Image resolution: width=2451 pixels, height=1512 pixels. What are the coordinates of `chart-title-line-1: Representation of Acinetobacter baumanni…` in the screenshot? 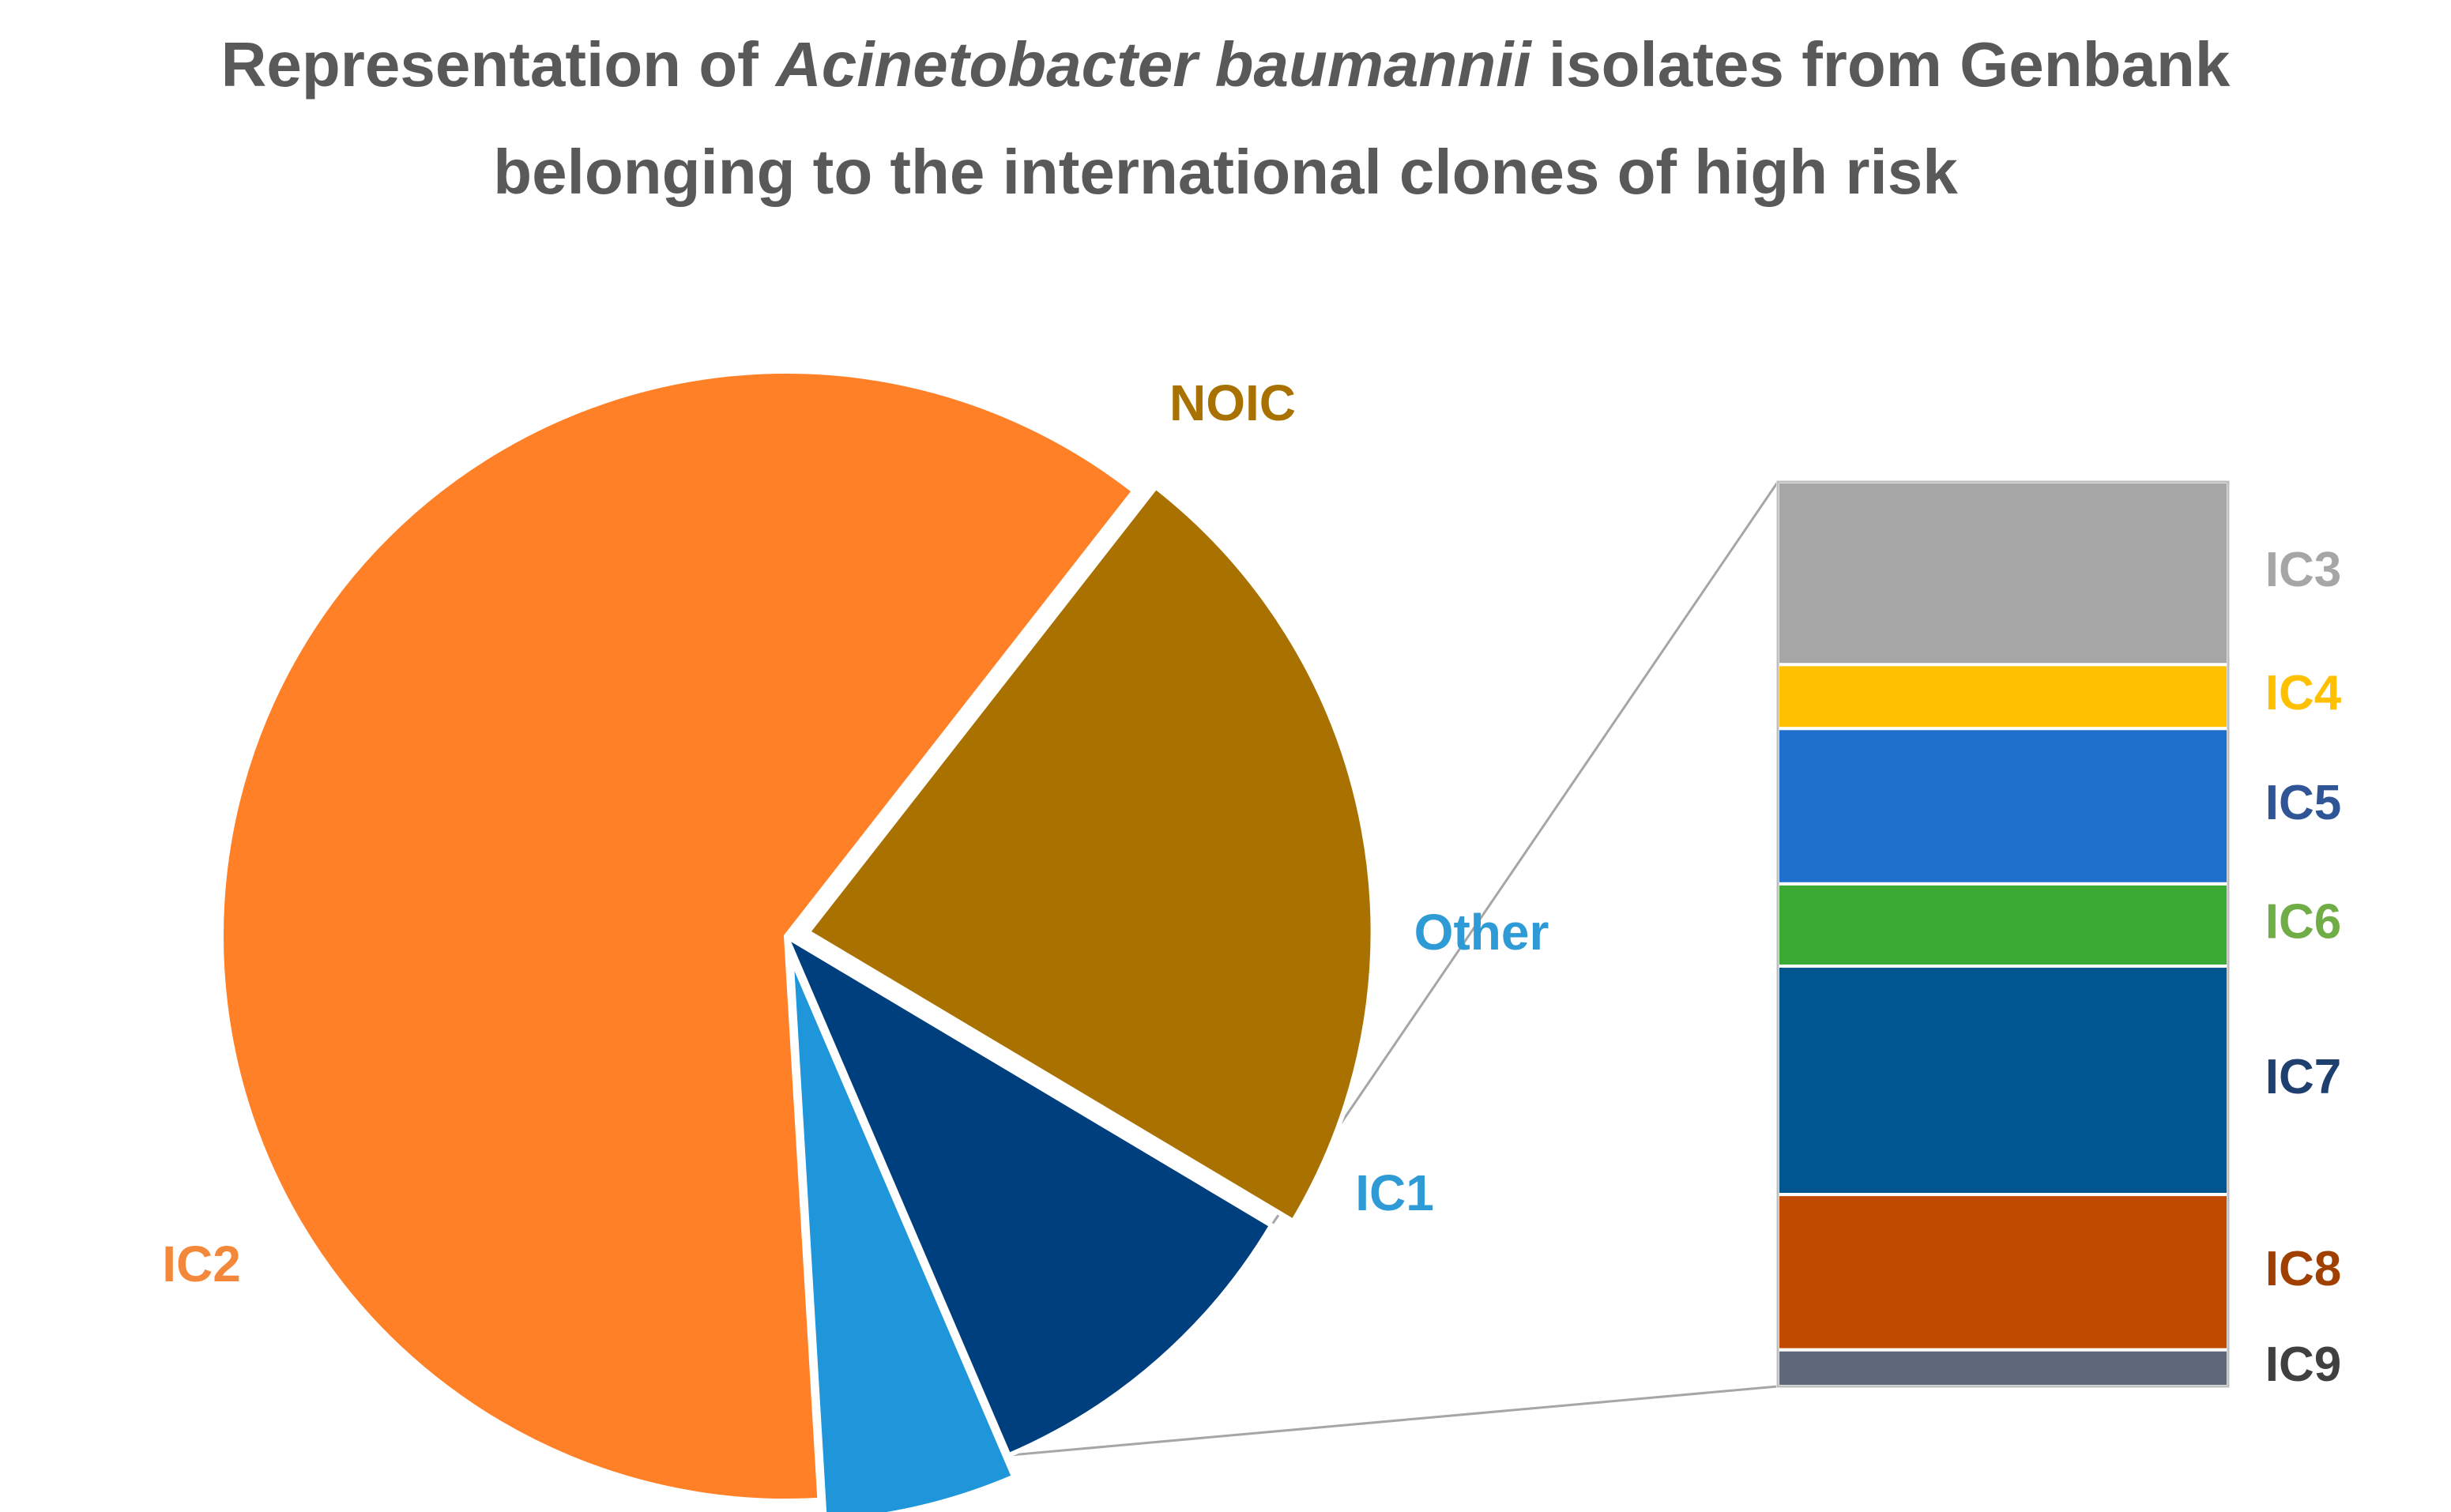 It's located at (1225, 64).